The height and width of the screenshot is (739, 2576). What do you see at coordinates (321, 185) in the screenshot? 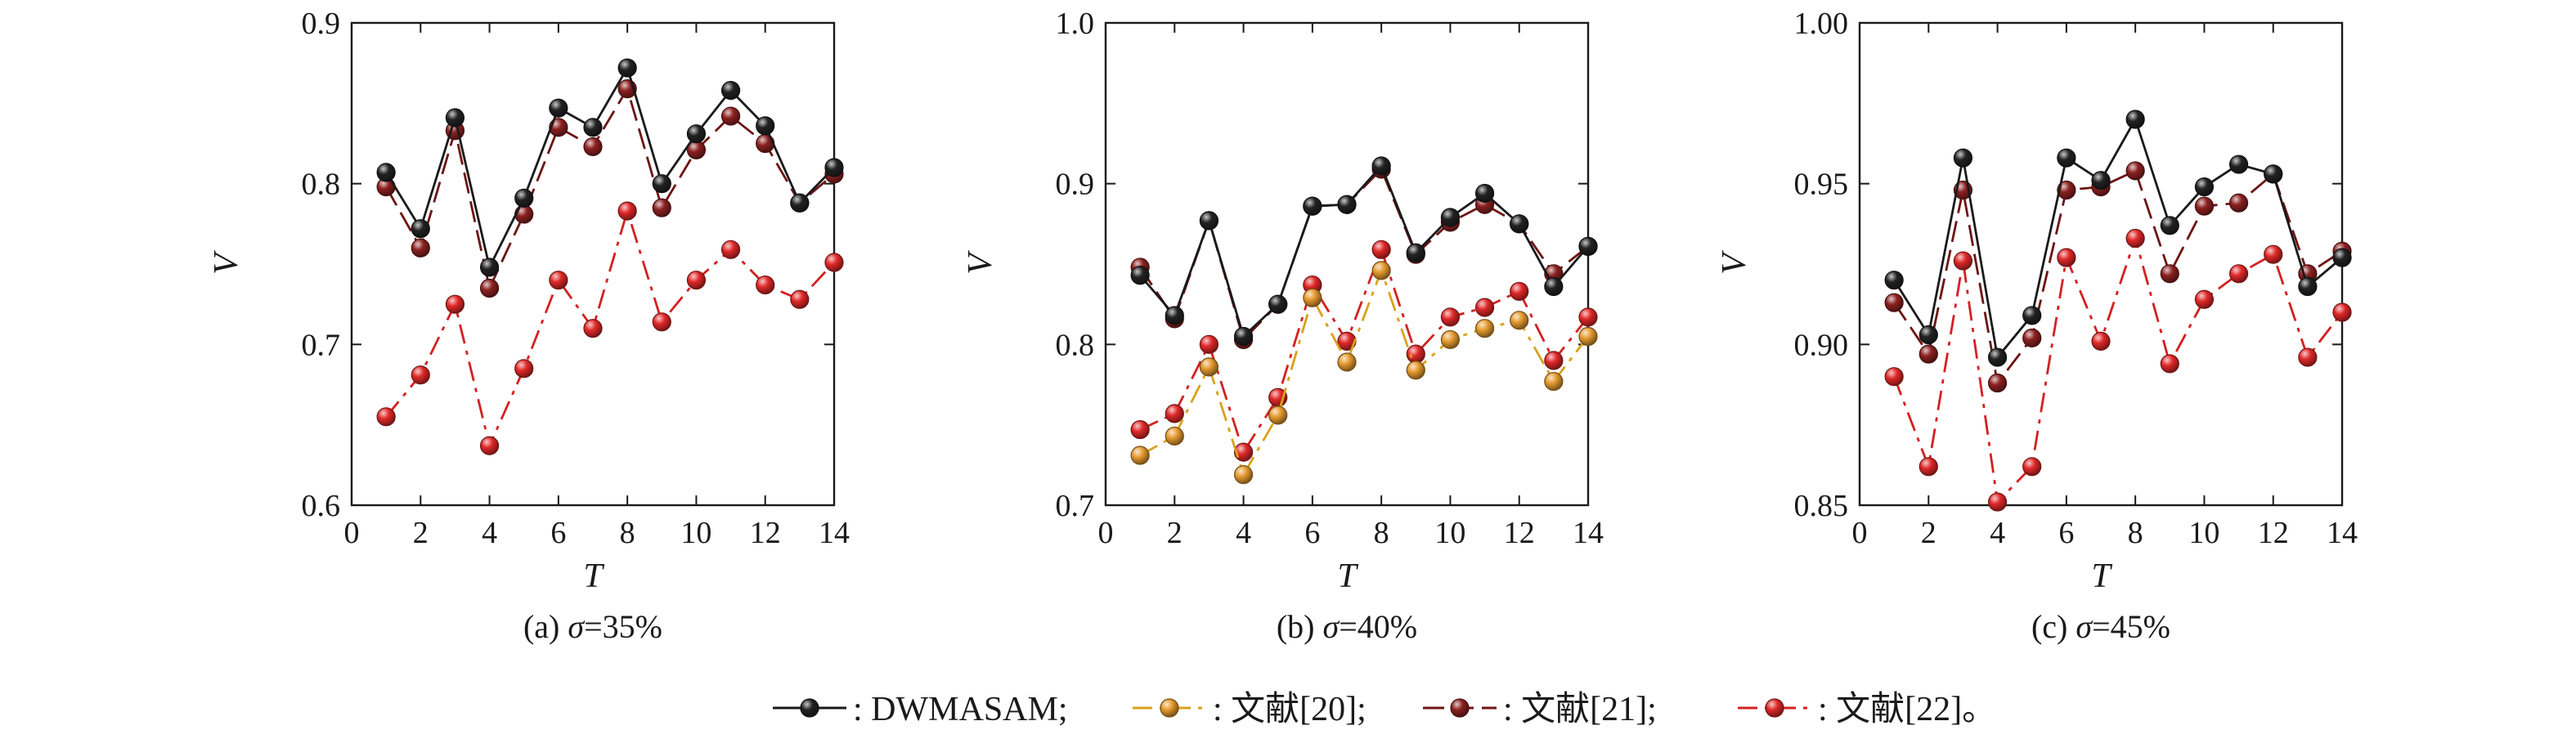
I see `y-tick-label: 0.8` at bounding box center [321, 185].